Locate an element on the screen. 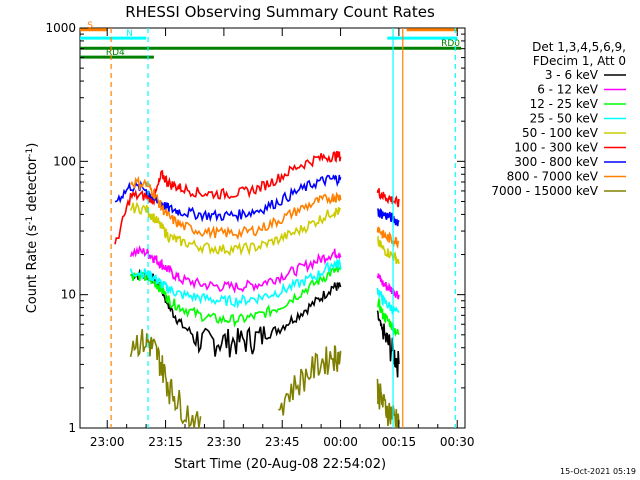  x-tick-label-0: 23:00 is located at coordinates (107, 442).